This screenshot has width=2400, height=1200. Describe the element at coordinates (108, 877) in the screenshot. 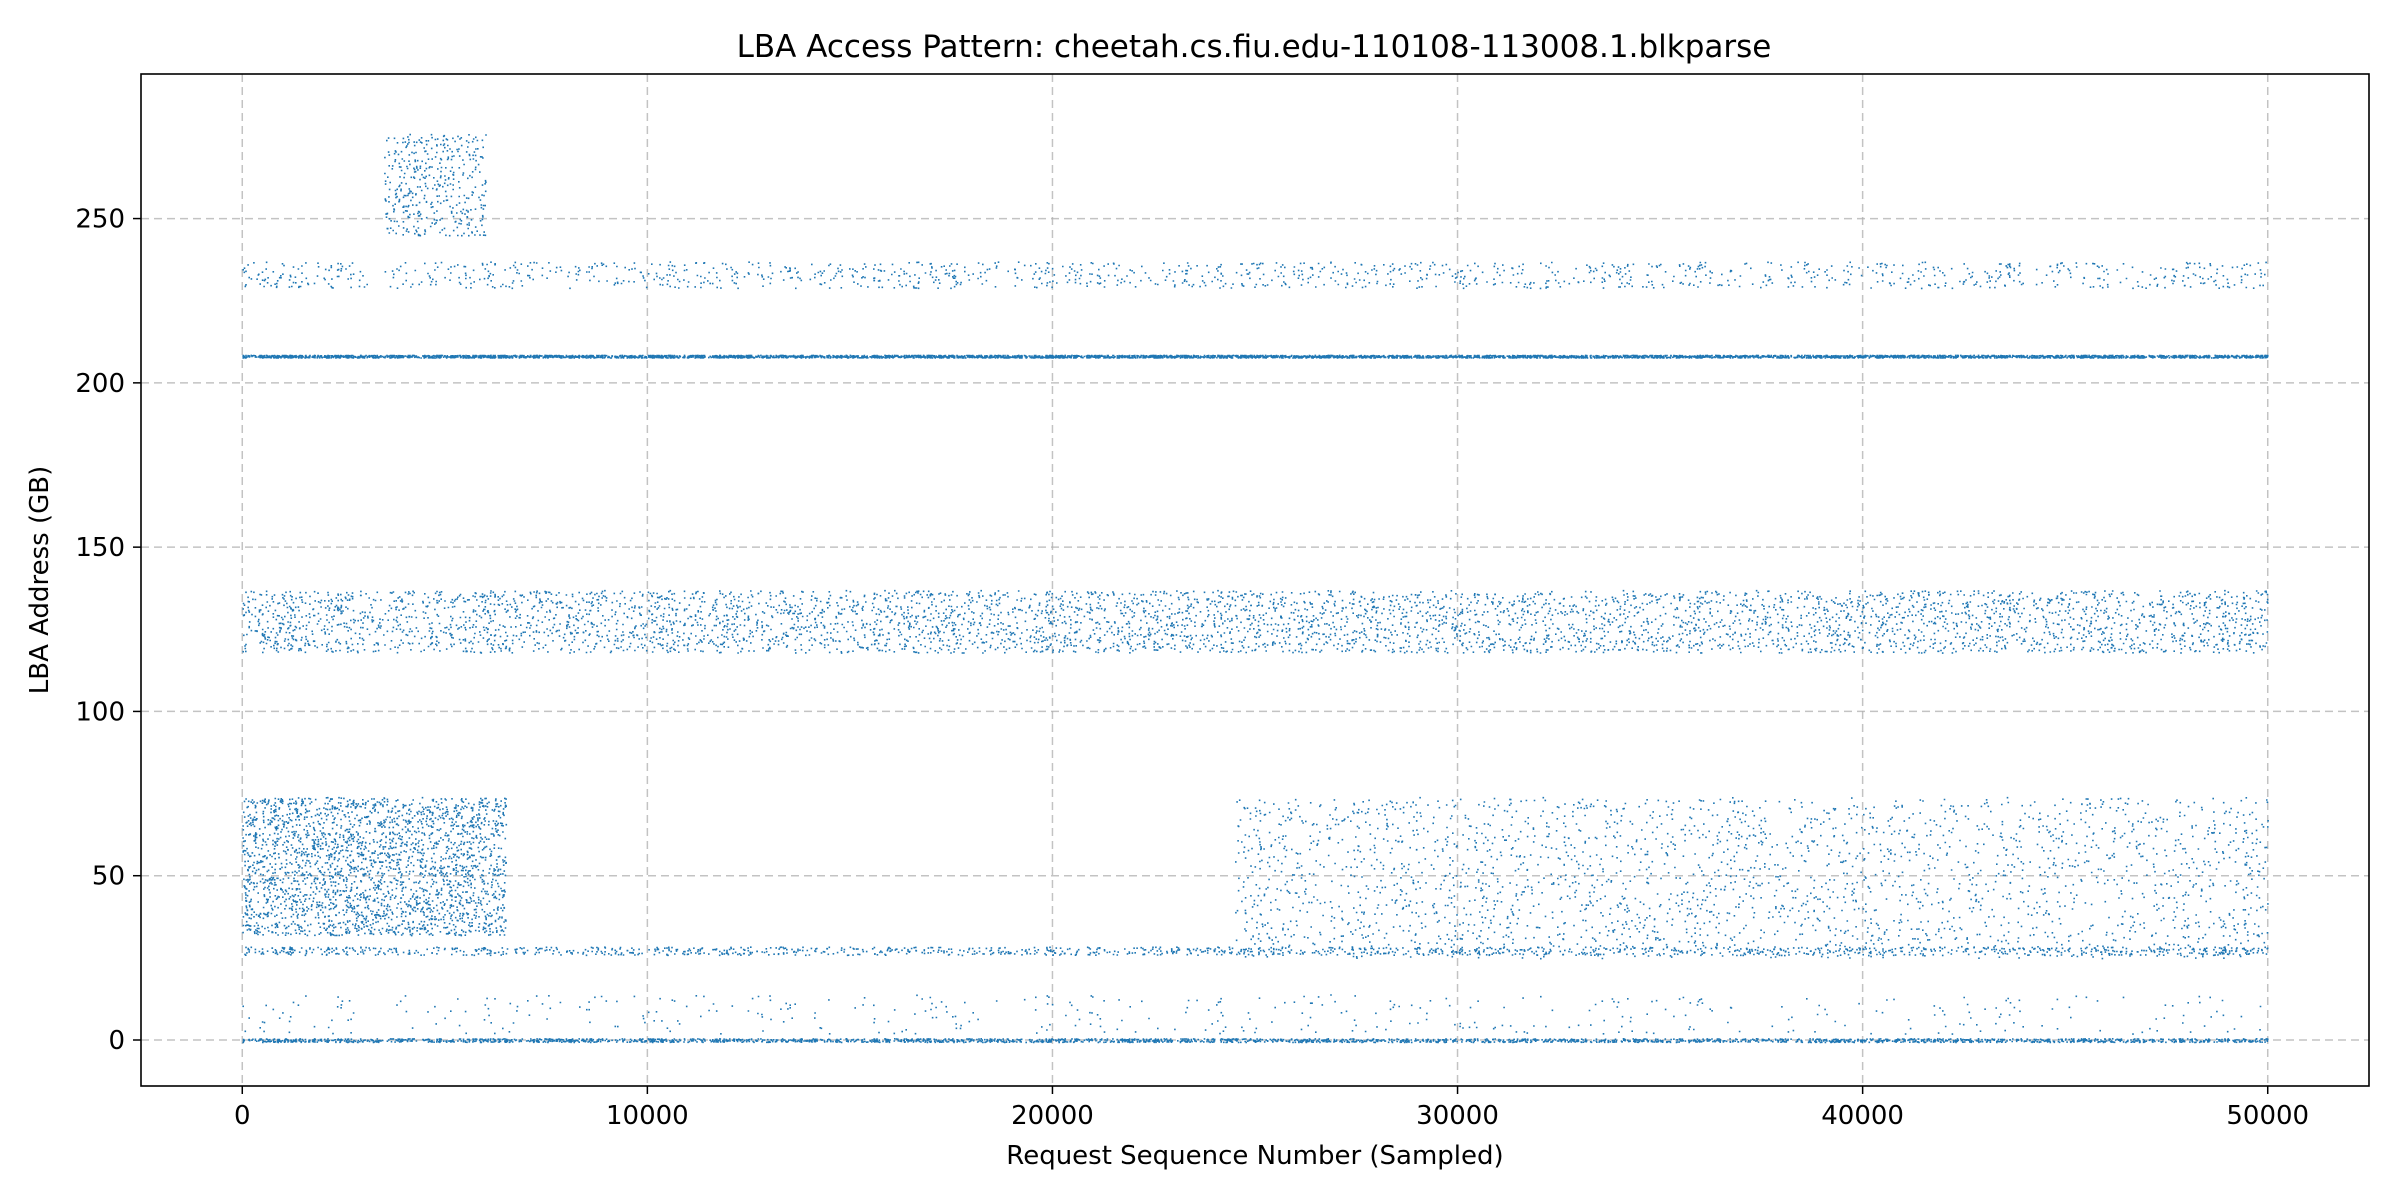

I see `y-tick-label: 50` at that location.